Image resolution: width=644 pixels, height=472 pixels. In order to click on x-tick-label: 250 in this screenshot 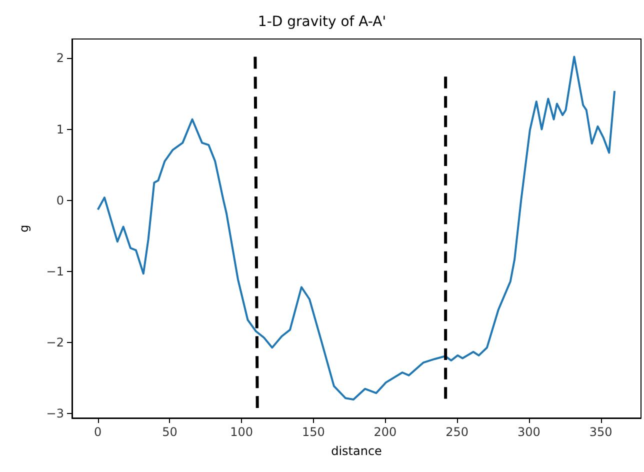, I will do `click(457, 432)`.